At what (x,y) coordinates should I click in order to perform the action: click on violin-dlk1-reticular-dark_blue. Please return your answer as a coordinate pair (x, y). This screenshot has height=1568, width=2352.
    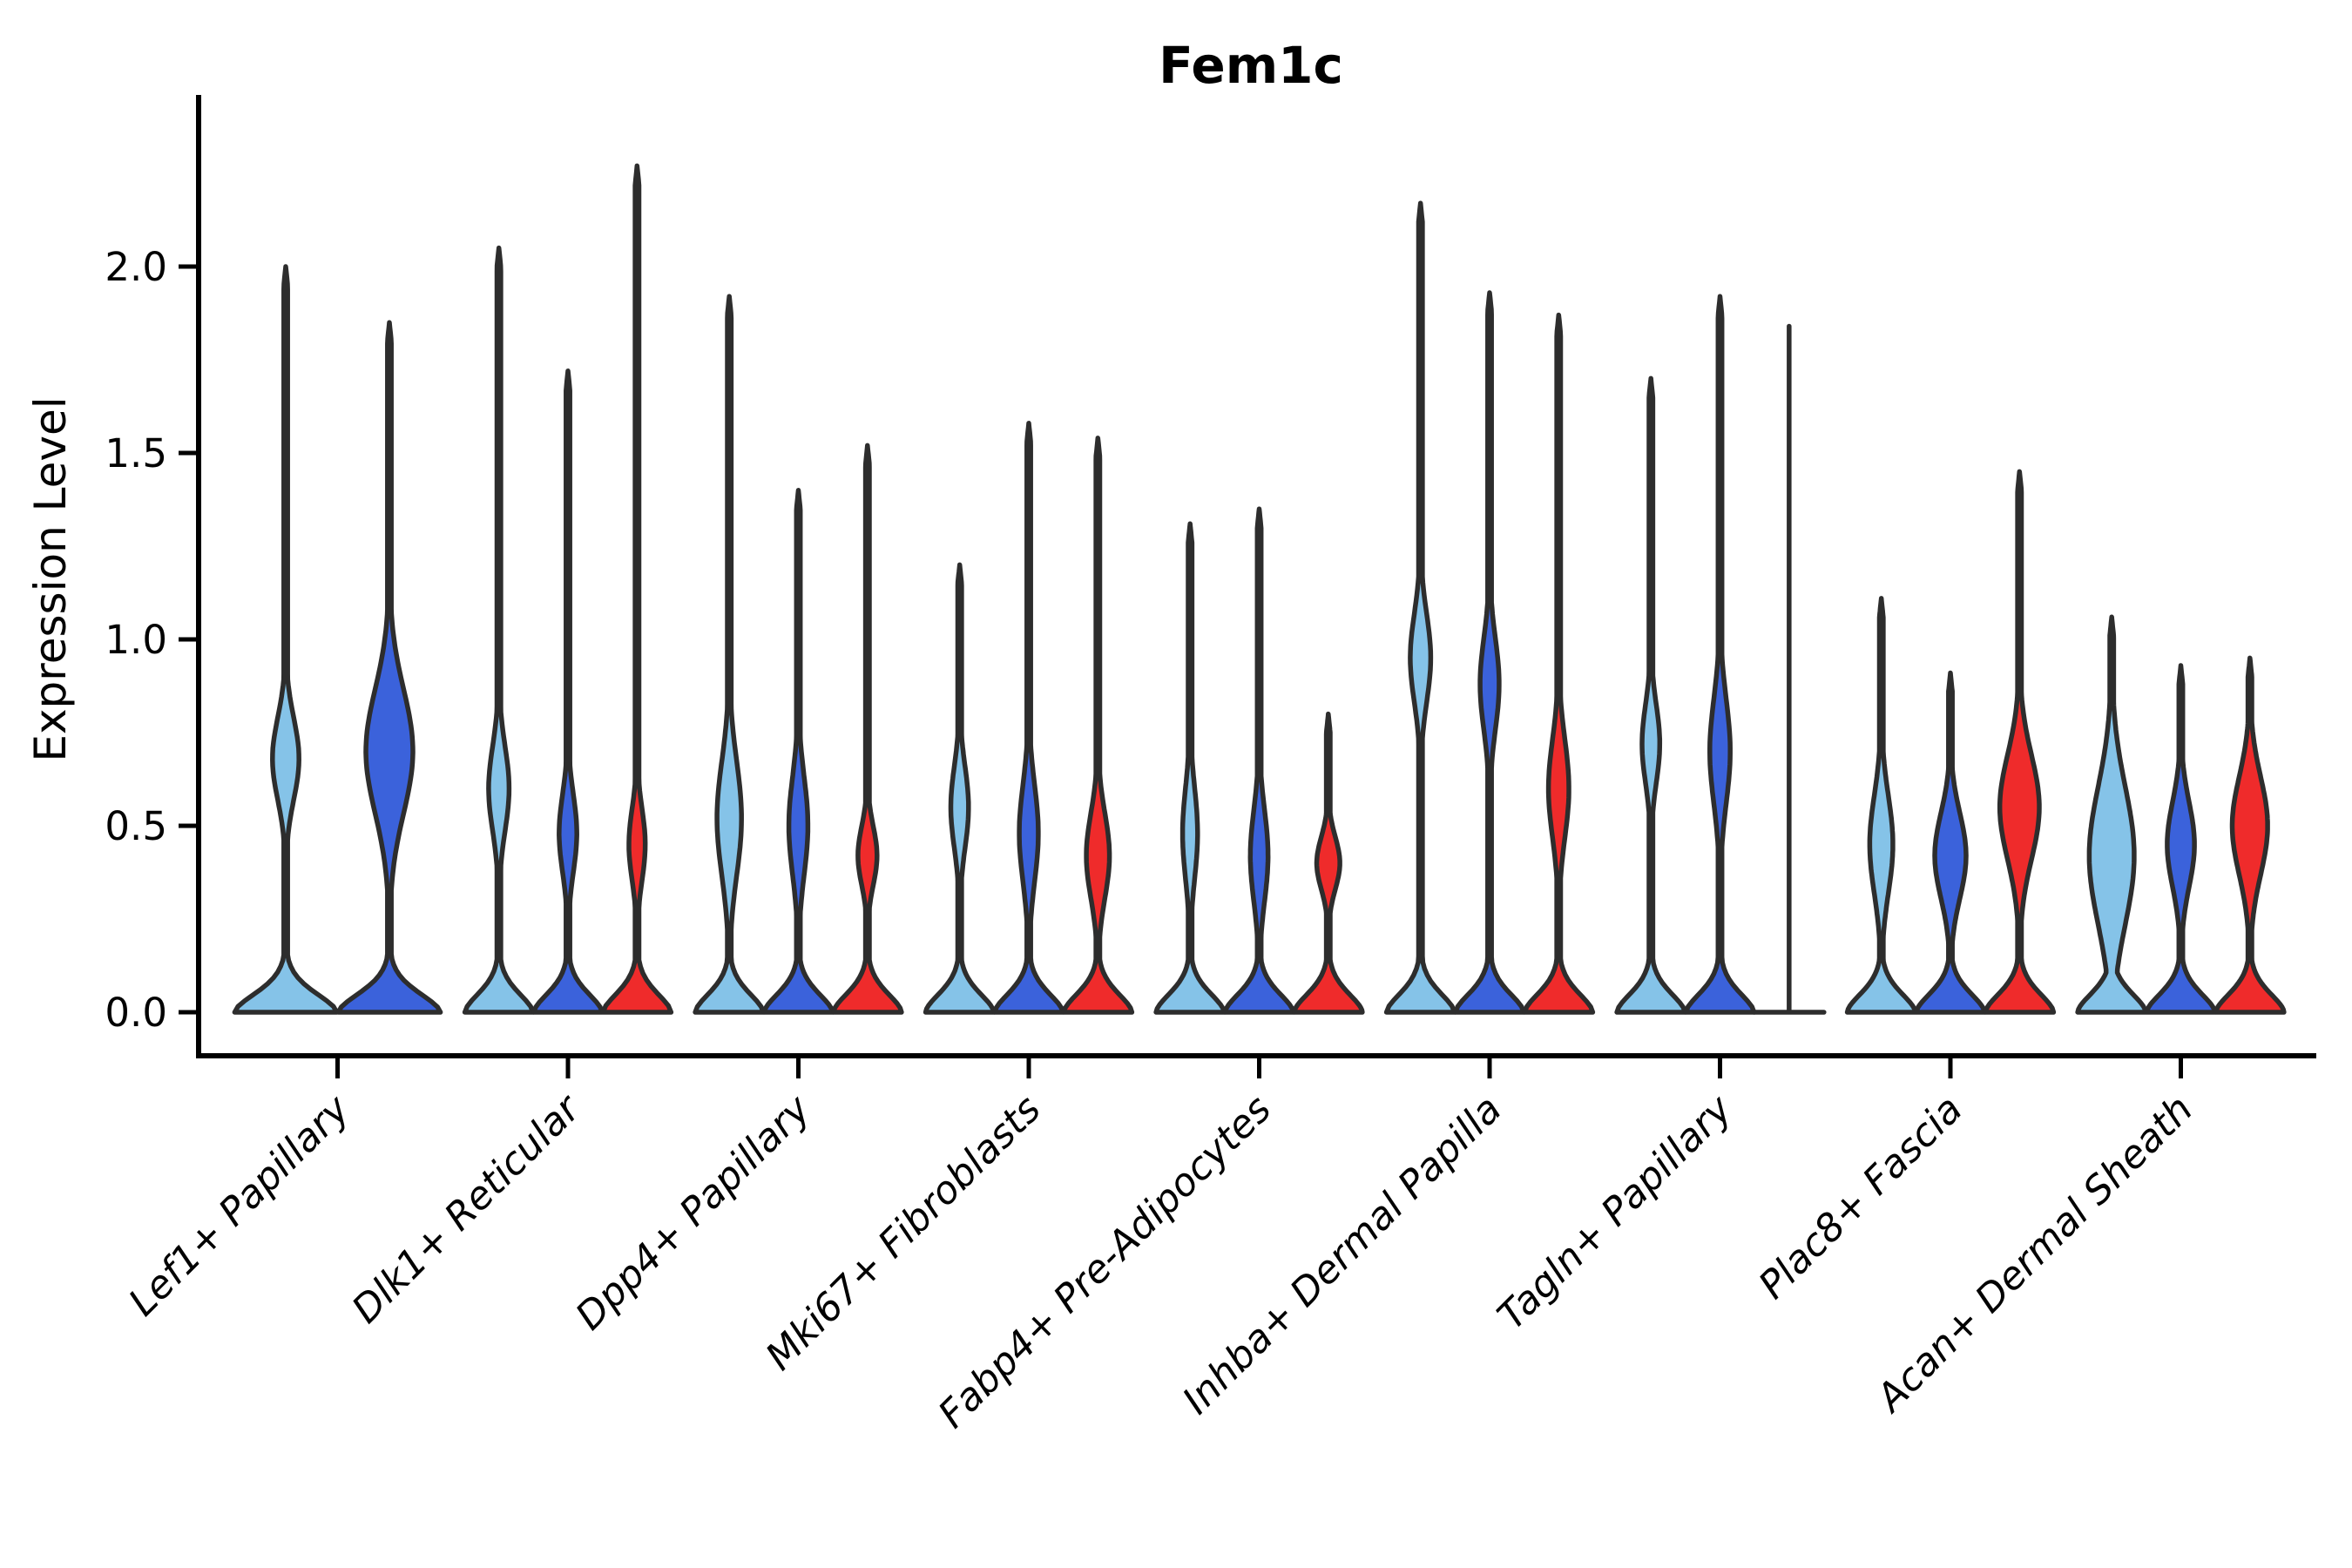
    Looking at the image, I should click on (568, 692).